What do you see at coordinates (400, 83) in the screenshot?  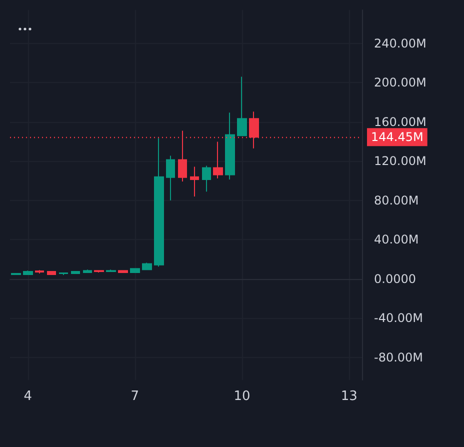 I see `y-tick-label: 200.00M` at bounding box center [400, 83].